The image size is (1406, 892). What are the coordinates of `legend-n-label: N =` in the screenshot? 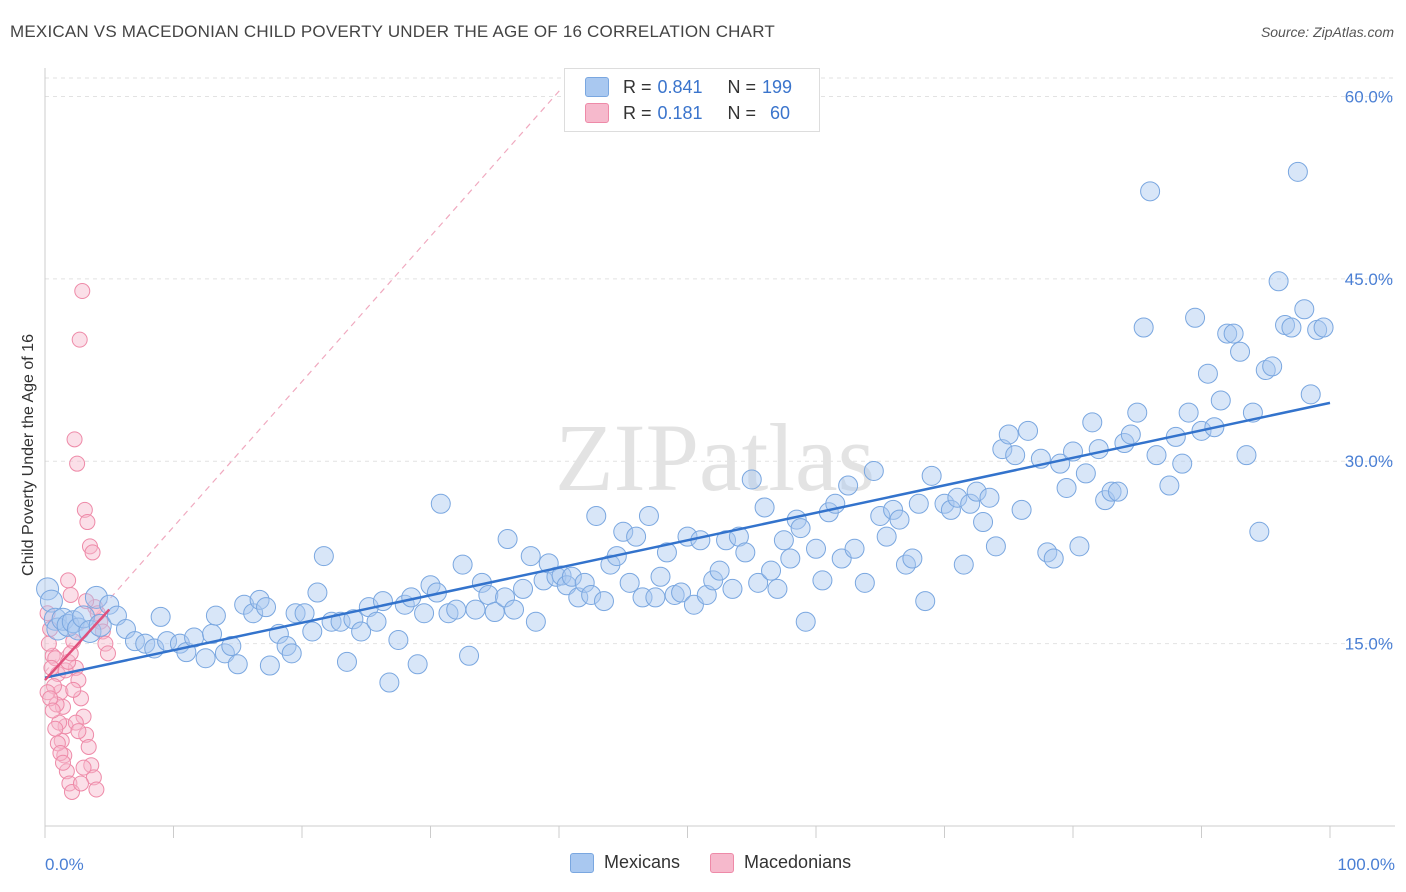 It's located at (742, 112).